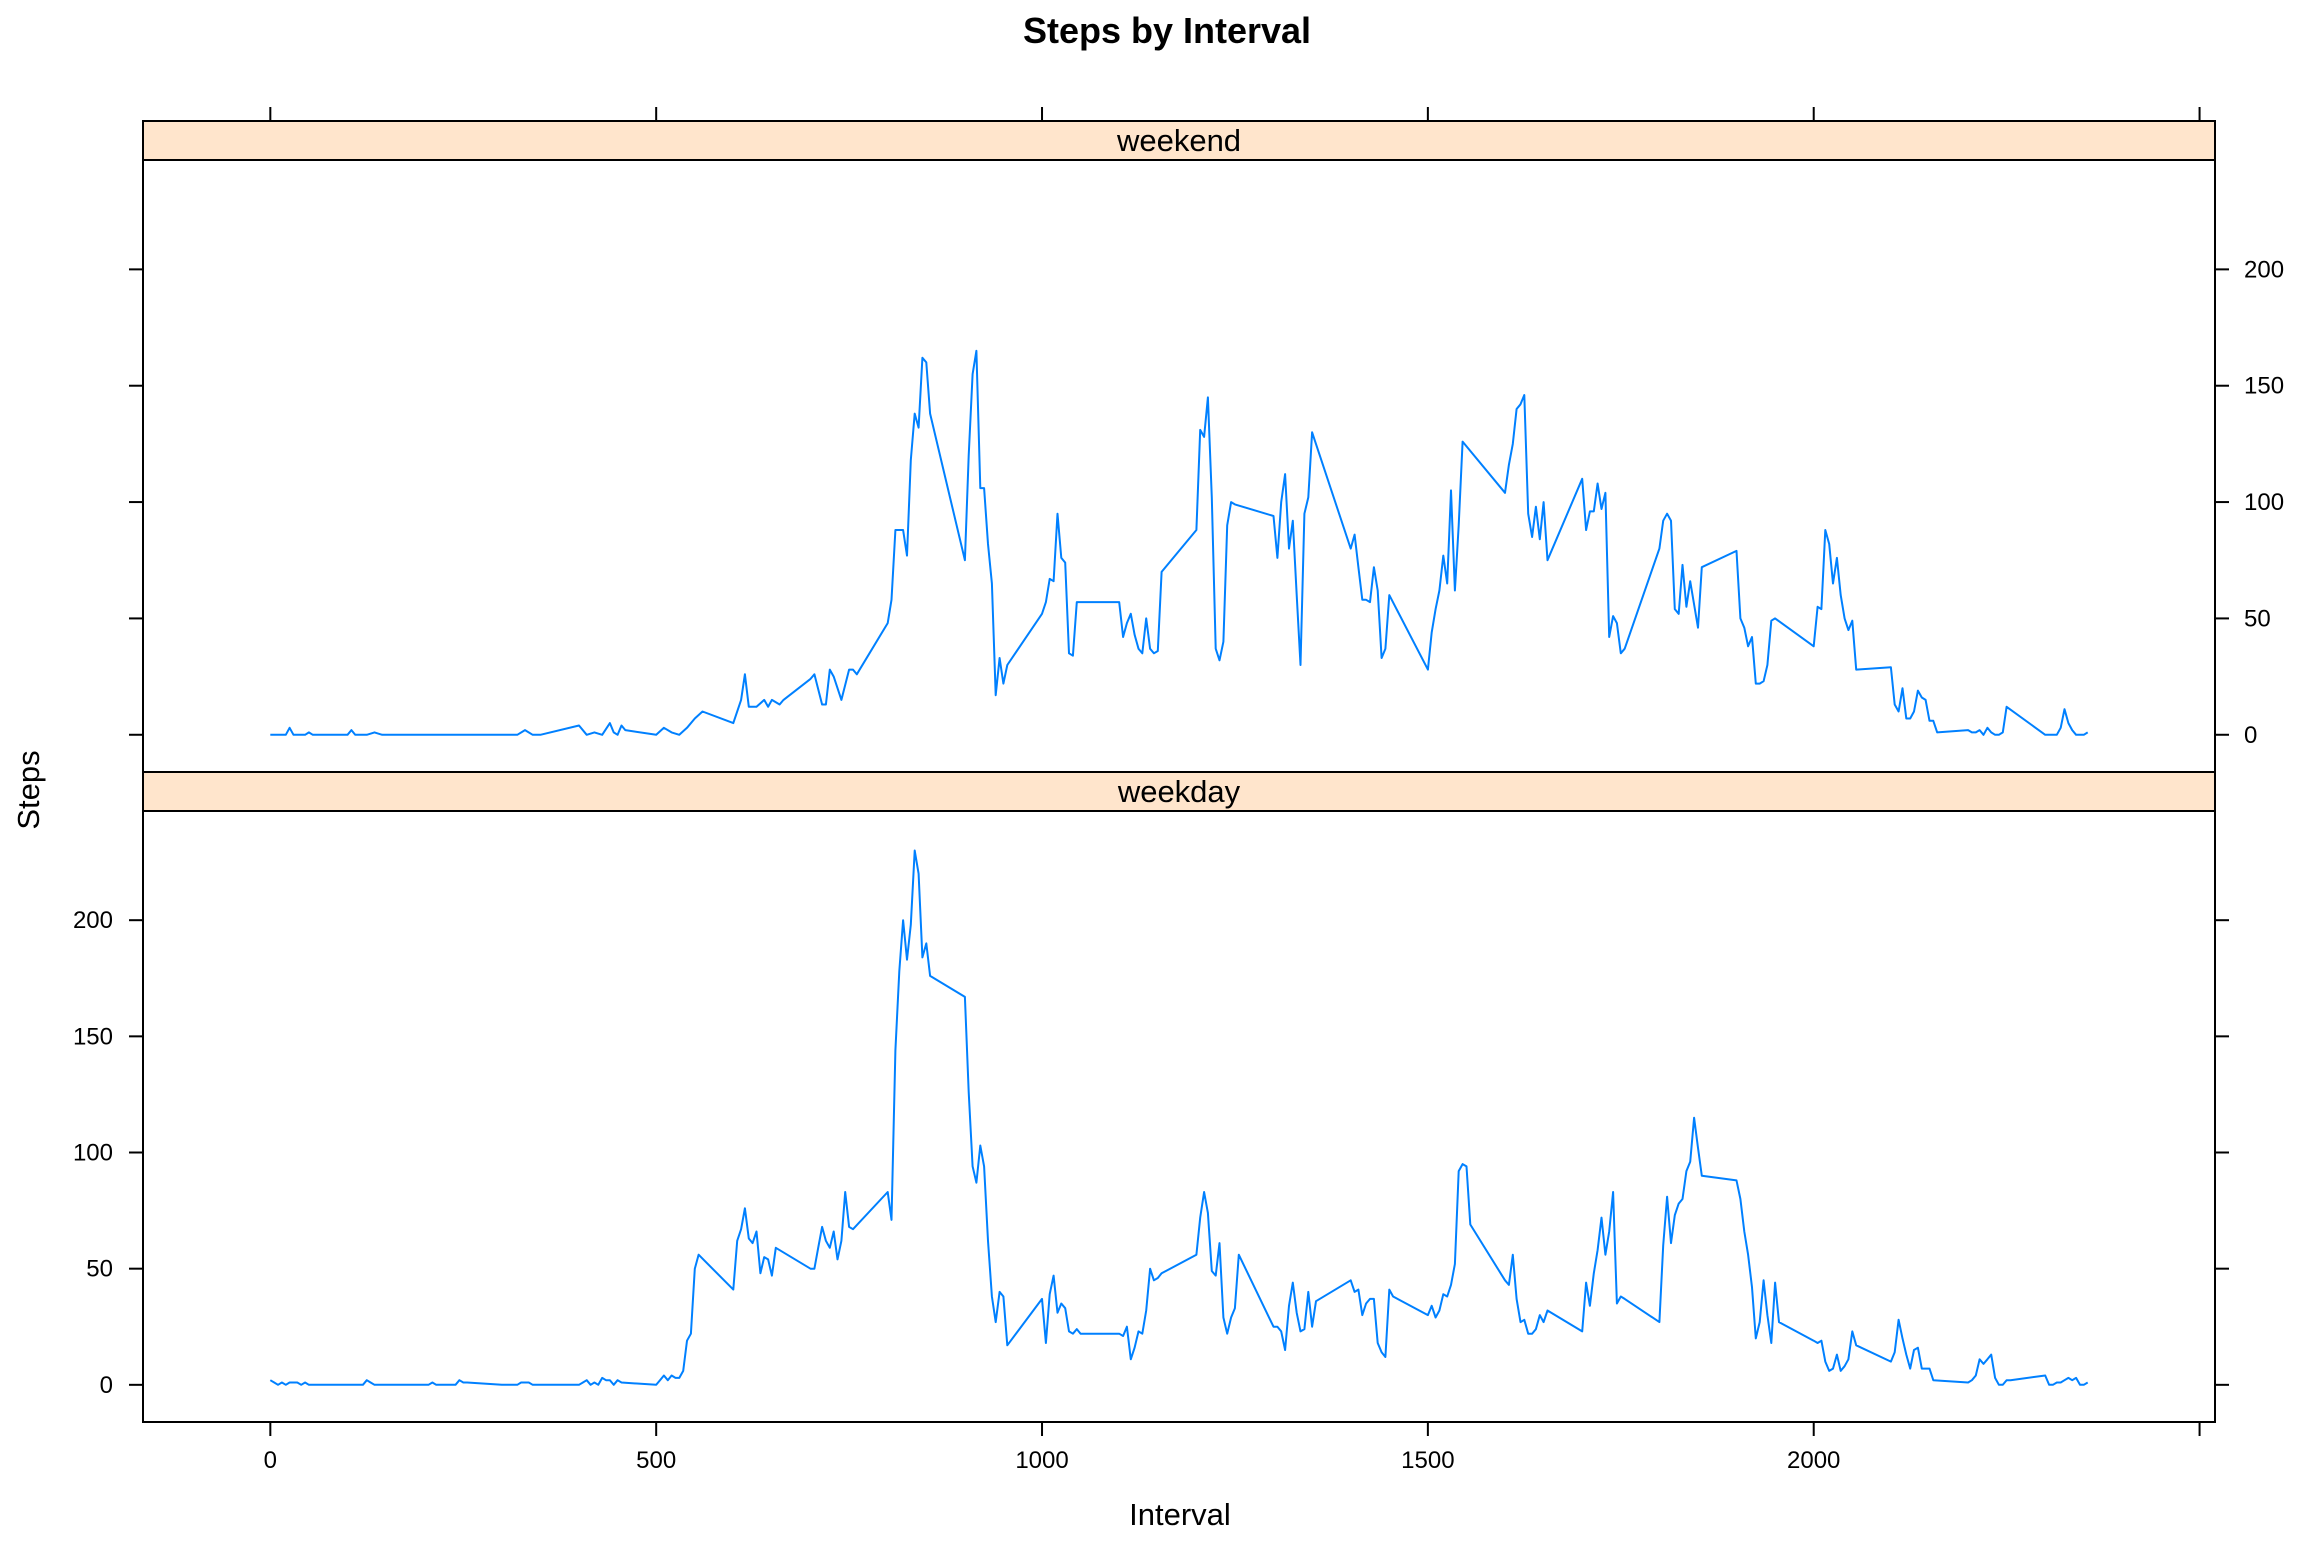  I want to click on chart-title: Steps by Interval, so click(1167, 30).